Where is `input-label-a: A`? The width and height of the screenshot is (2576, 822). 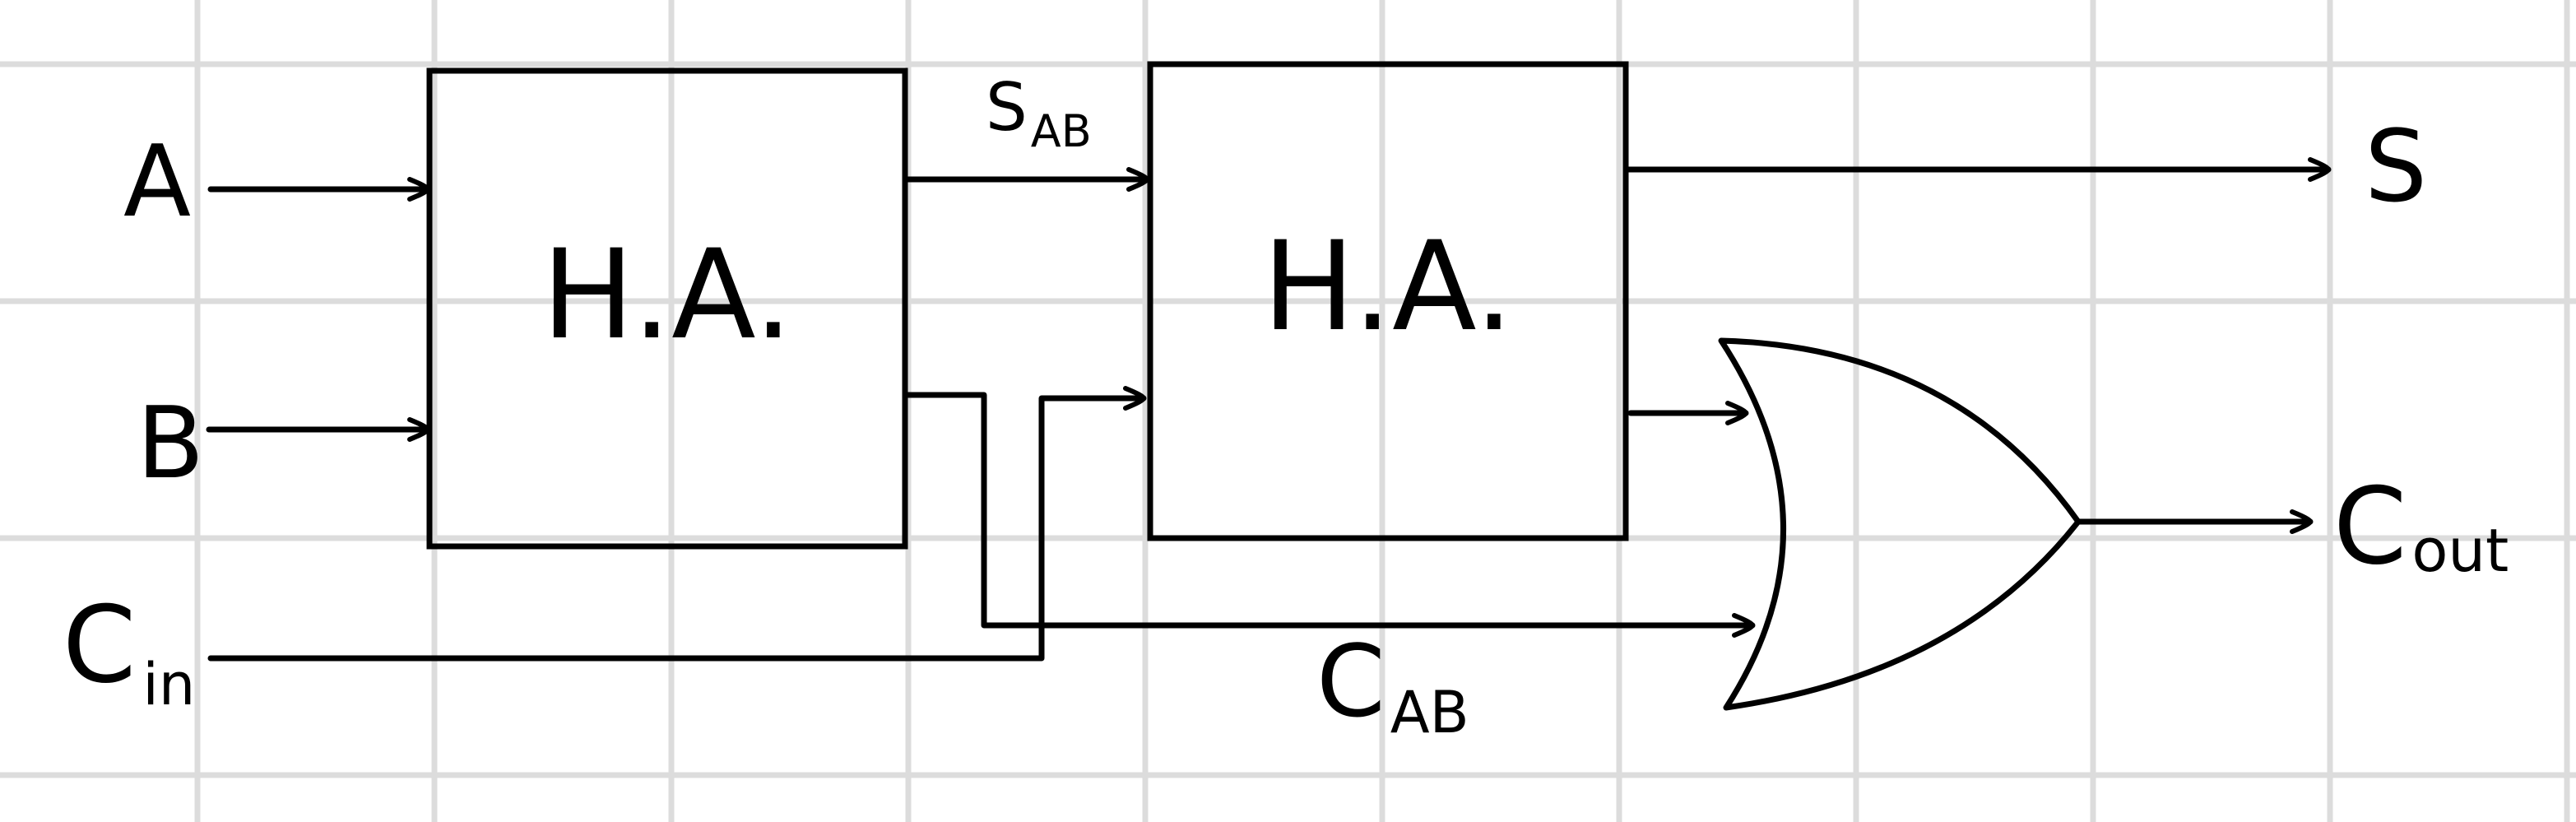 input-label-a: A is located at coordinates (157, 182).